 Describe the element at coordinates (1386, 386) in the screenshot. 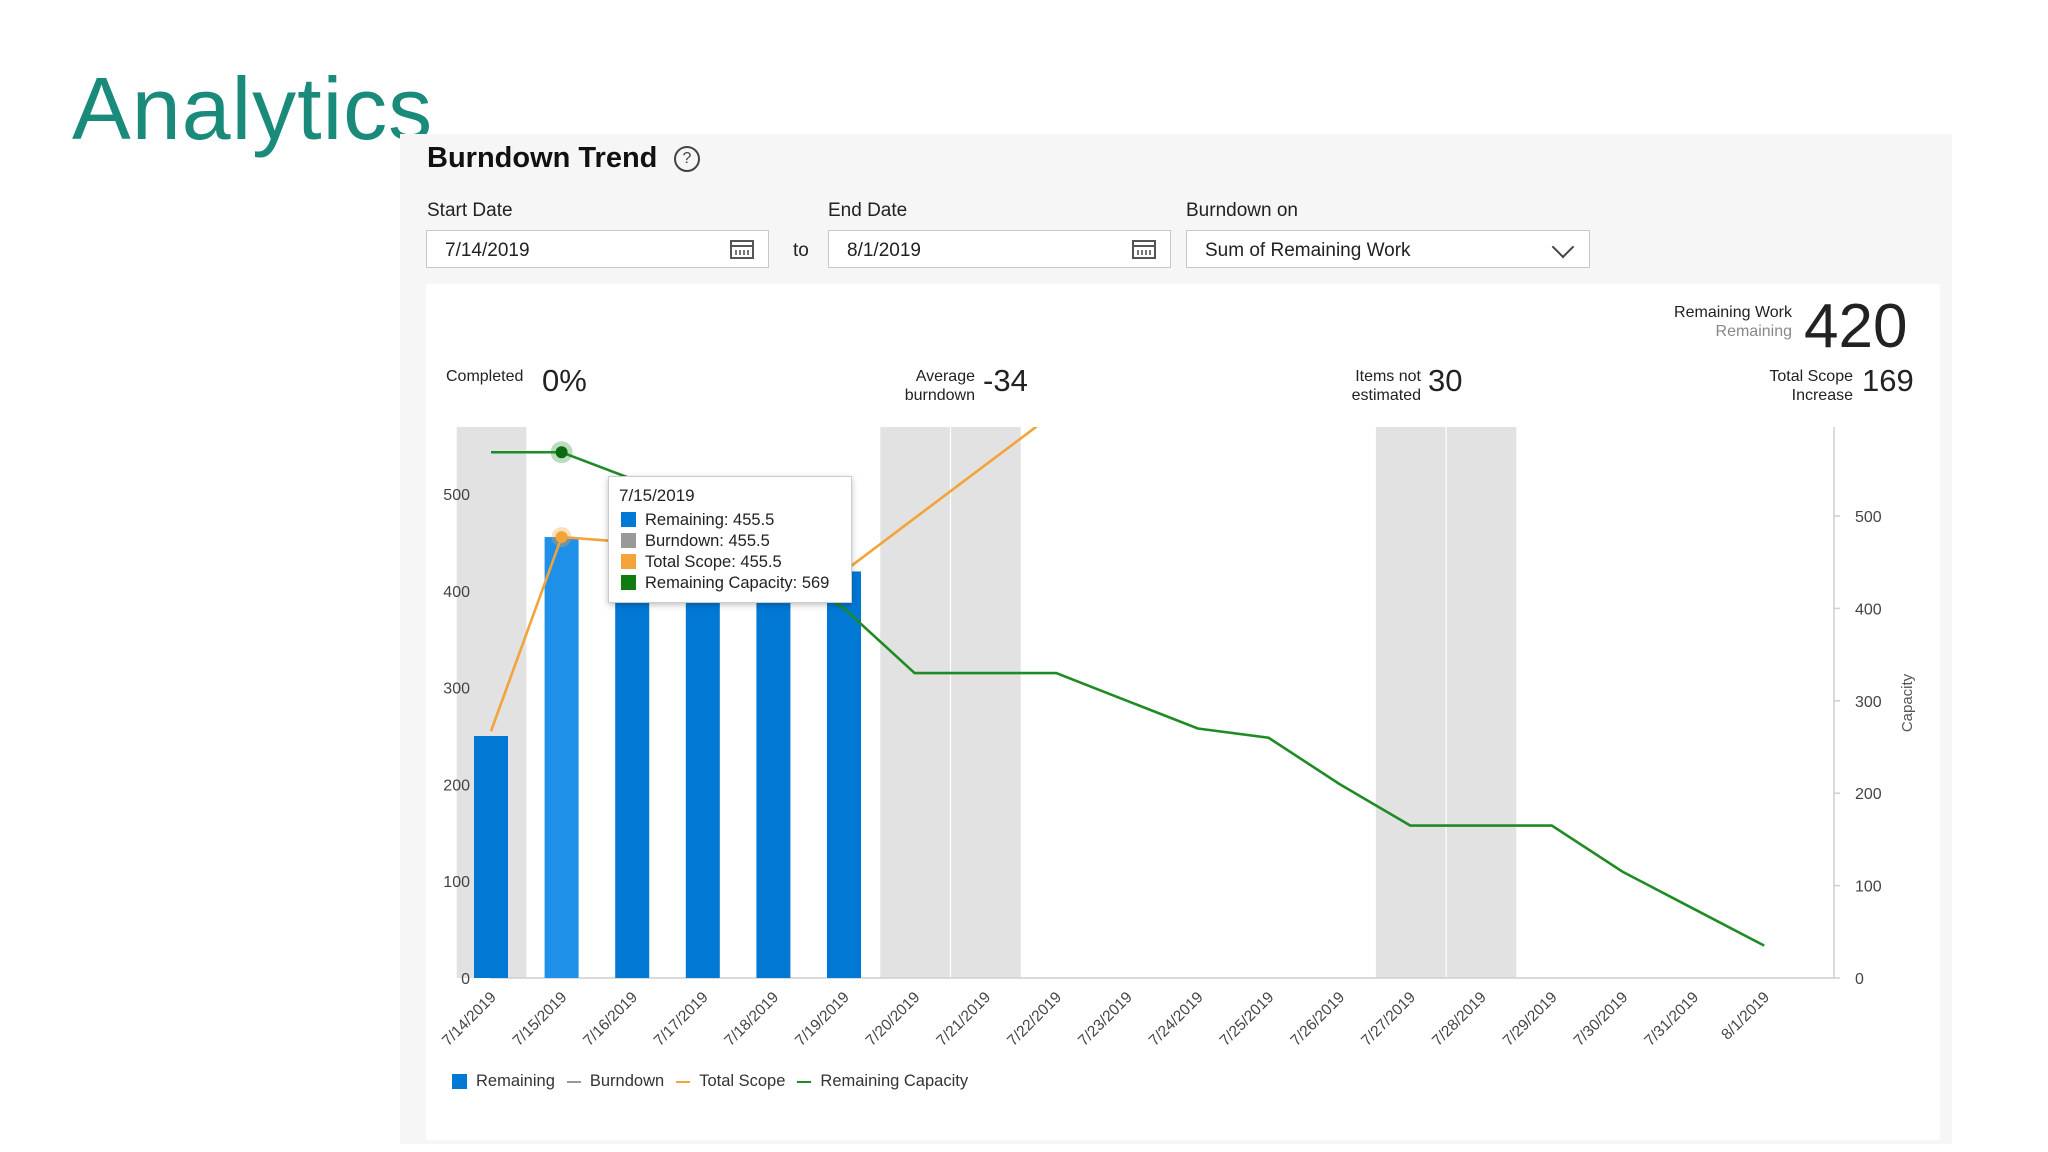

I see `items-not-estimated-label: Items not estimated` at that location.